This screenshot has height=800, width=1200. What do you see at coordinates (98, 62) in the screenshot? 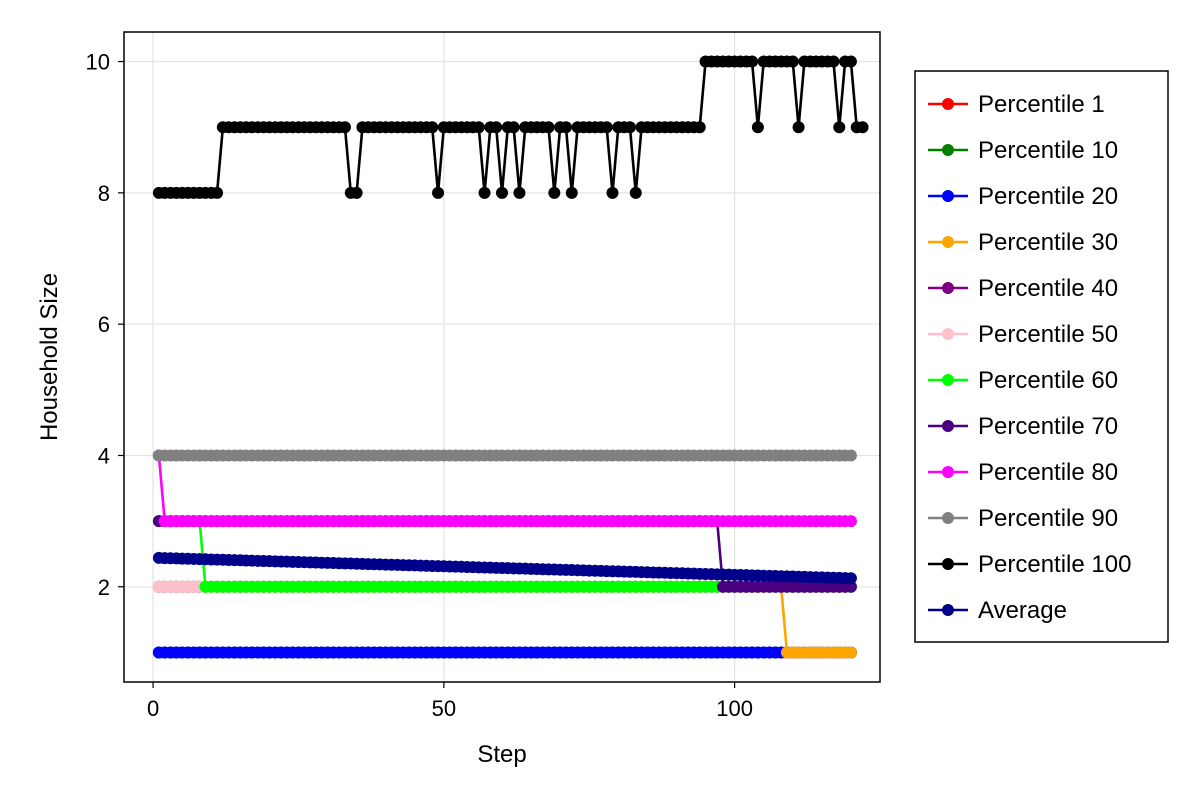
I see `y-tick-label: 10` at bounding box center [98, 62].